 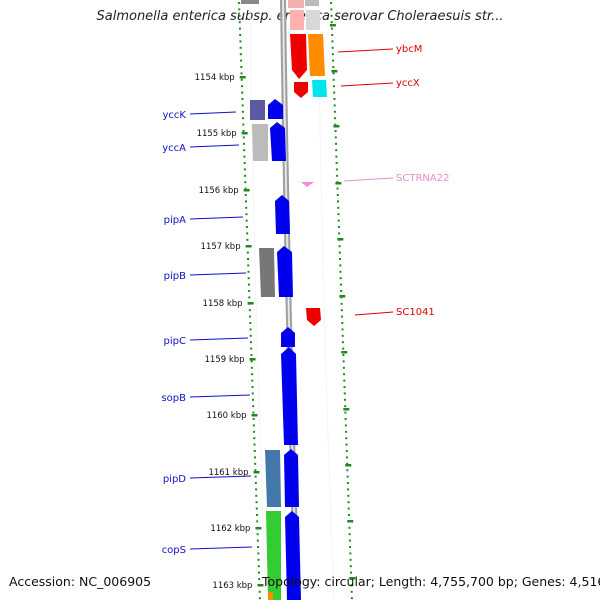 I want to click on accession-text: Accession: NC_006905, so click(x=80, y=581).